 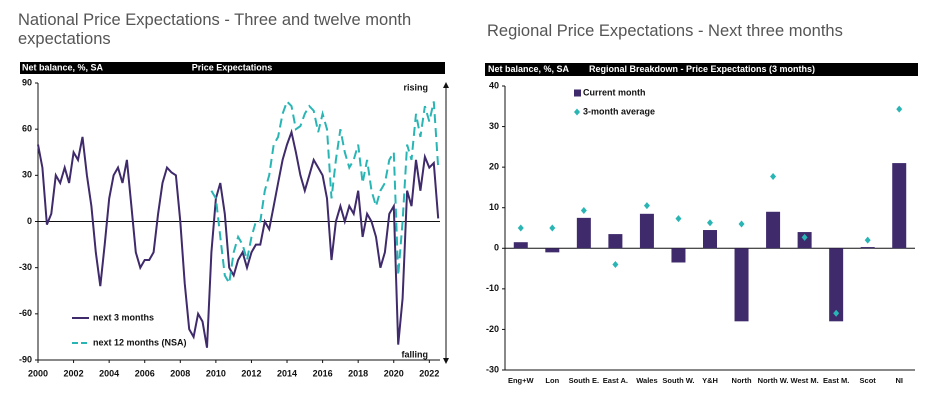 What do you see at coordinates (38, 373) in the screenshot?
I see `x-tick-label: 2000` at bounding box center [38, 373].